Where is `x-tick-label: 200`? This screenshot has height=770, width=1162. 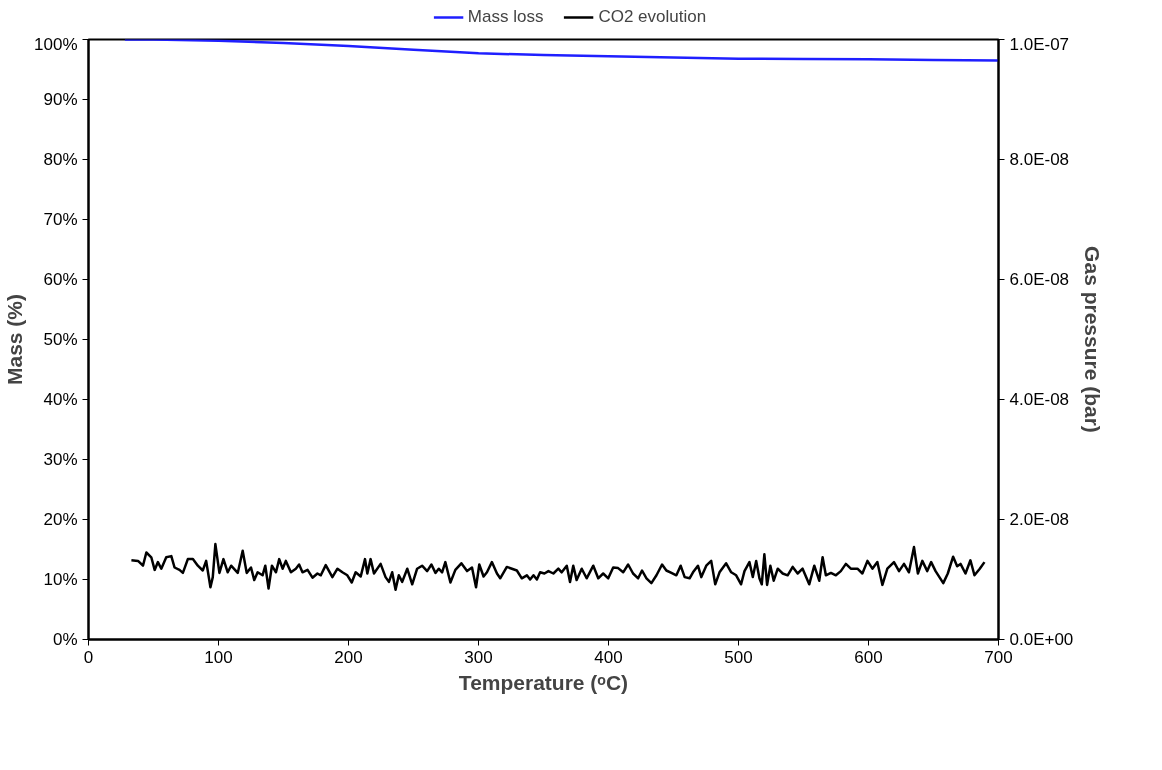 x-tick-label: 200 is located at coordinates (348, 657).